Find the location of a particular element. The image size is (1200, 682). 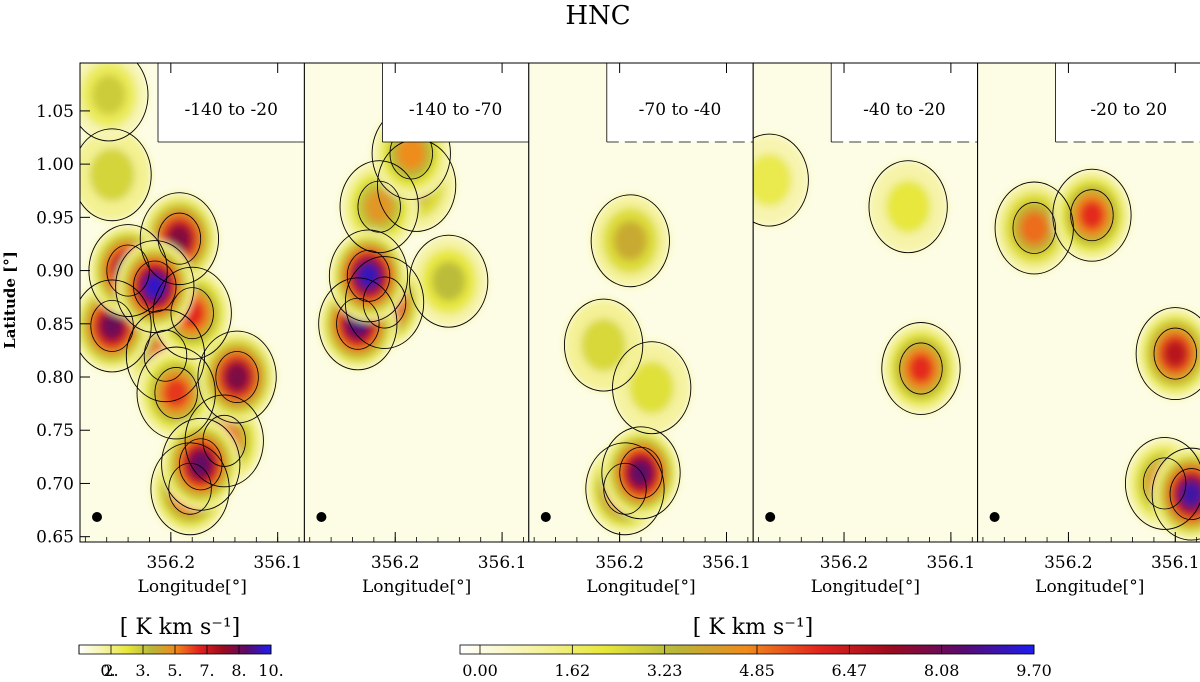

velocity-range-label: -20 to 20 is located at coordinates (1128, 110).